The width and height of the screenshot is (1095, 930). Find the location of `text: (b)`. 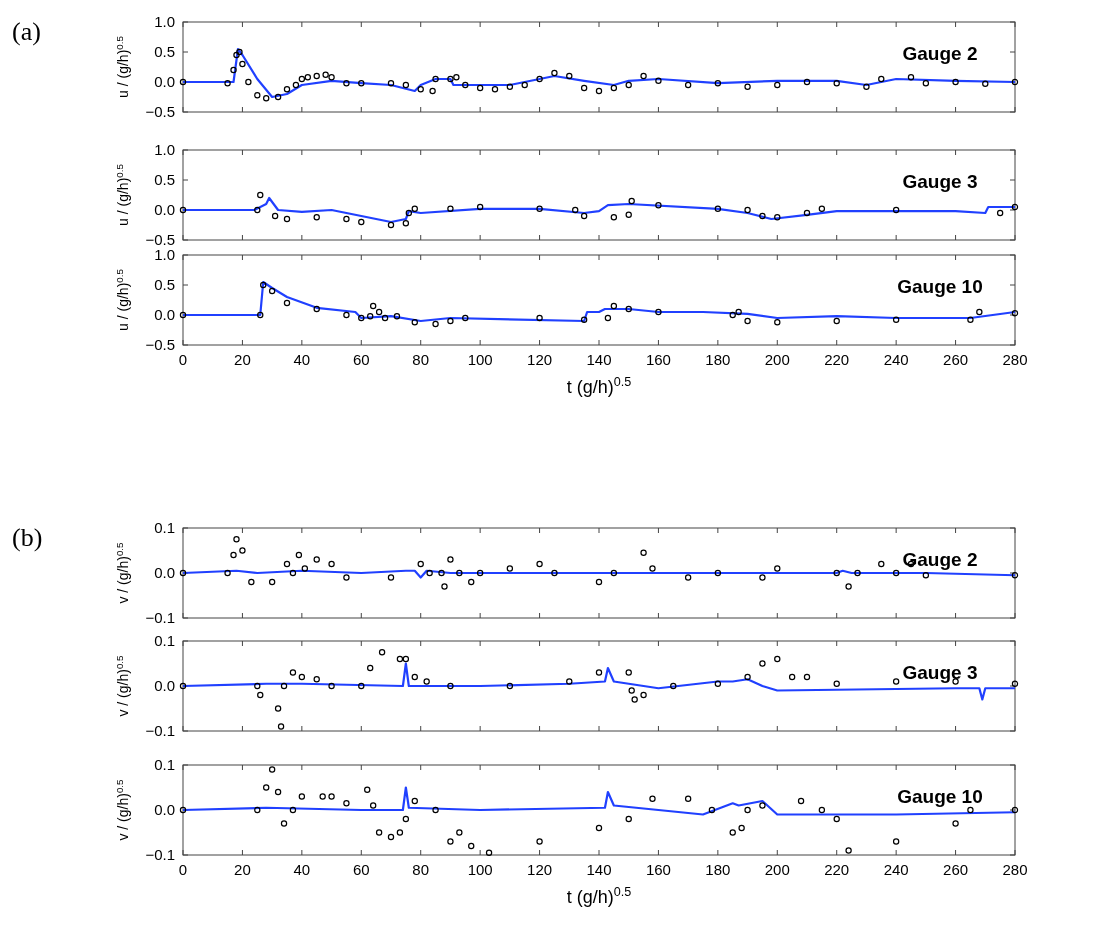

text: (b) is located at coordinates (27, 537).